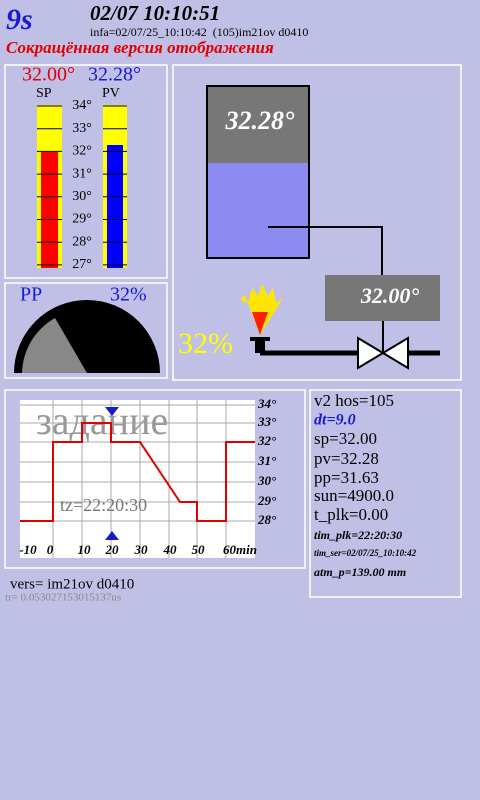 This screenshot has width=480, height=800. What do you see at coordinates (199, 549) in the screenshot?
I see `x-label: 50` at bounding box center [199, 549].